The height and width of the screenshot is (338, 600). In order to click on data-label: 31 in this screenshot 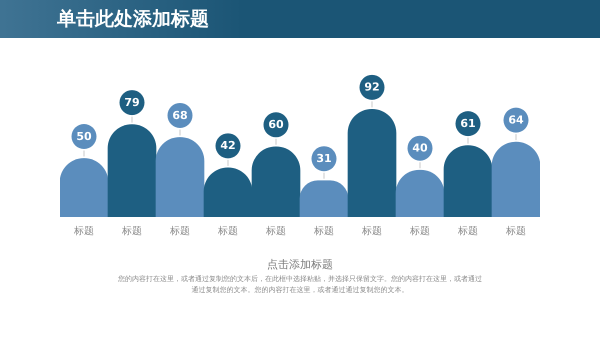, I will do `click(324, 159)`.